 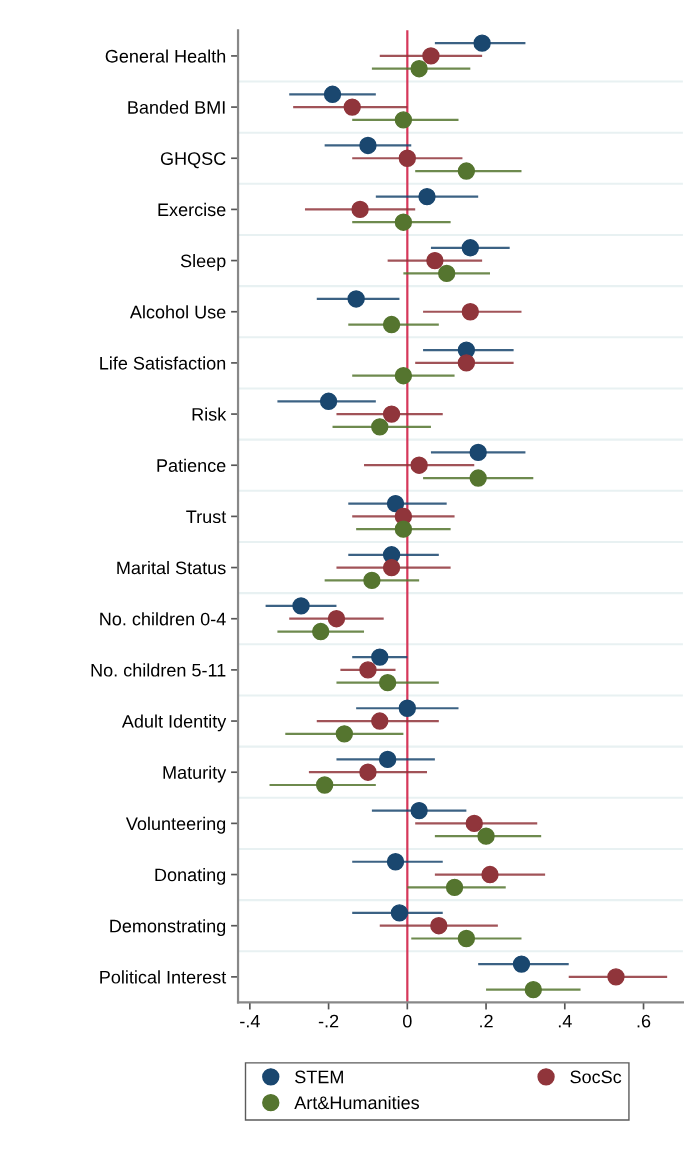 What do you see at coordinates (357, 1102) in the screenshot?
I see `legend-label: Art&Humanities` at bounding box center [357, 1102].